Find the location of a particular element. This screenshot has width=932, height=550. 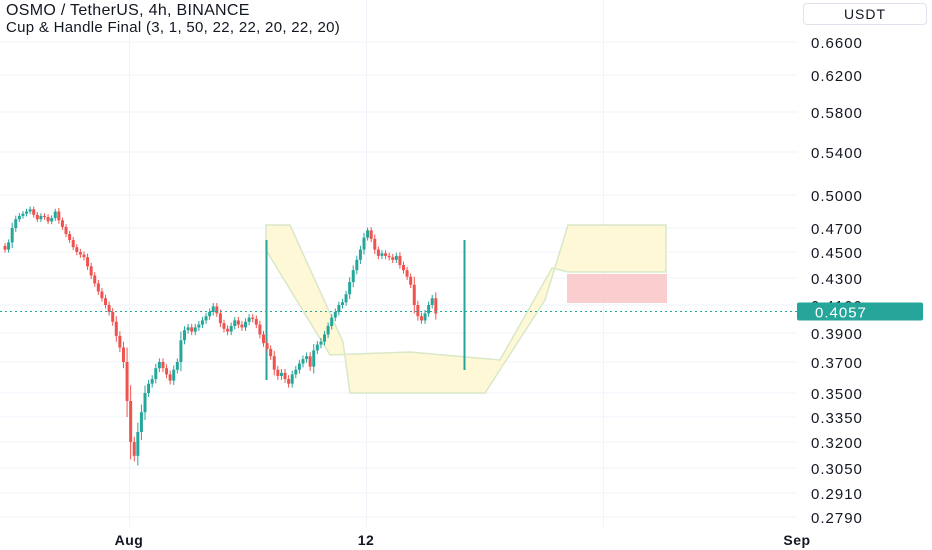

price-tick-label: 0.4700 is located at coordinates (837, 229).